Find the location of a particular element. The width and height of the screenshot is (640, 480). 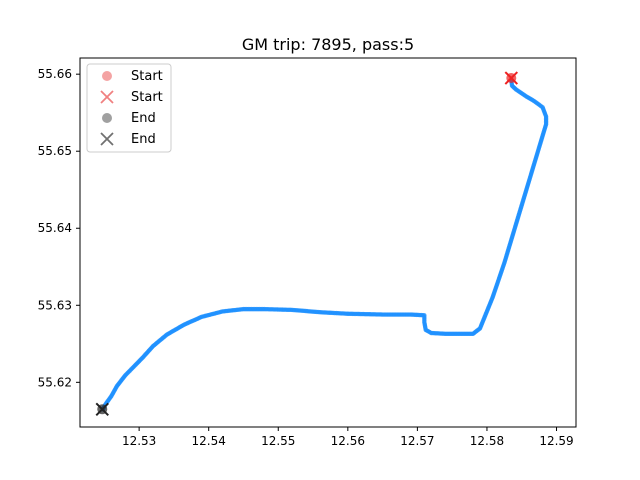

y-tick-label: 55.66 is located at coordinates (55, 74).